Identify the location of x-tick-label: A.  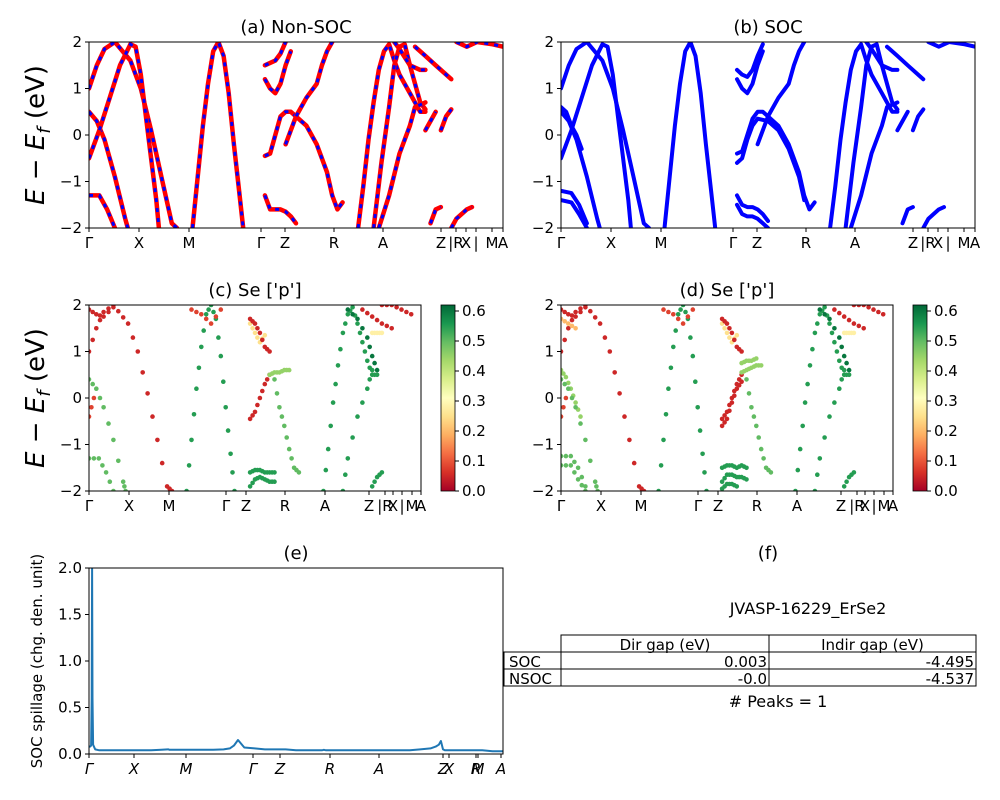
(893, 506).